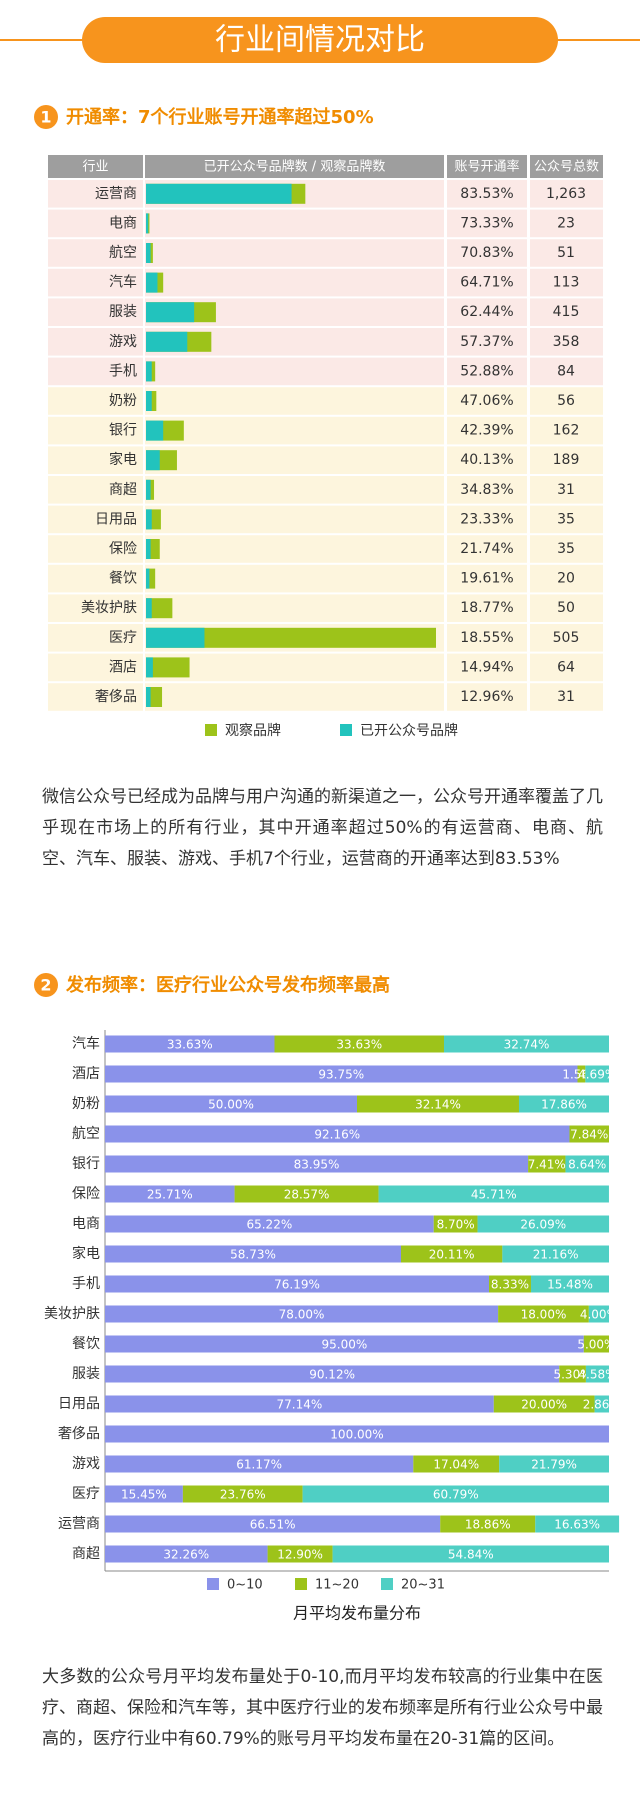 The height and width of the screenshot is (1796, 640). I want to click on data-label: 7.41%, so click(547, 1165).